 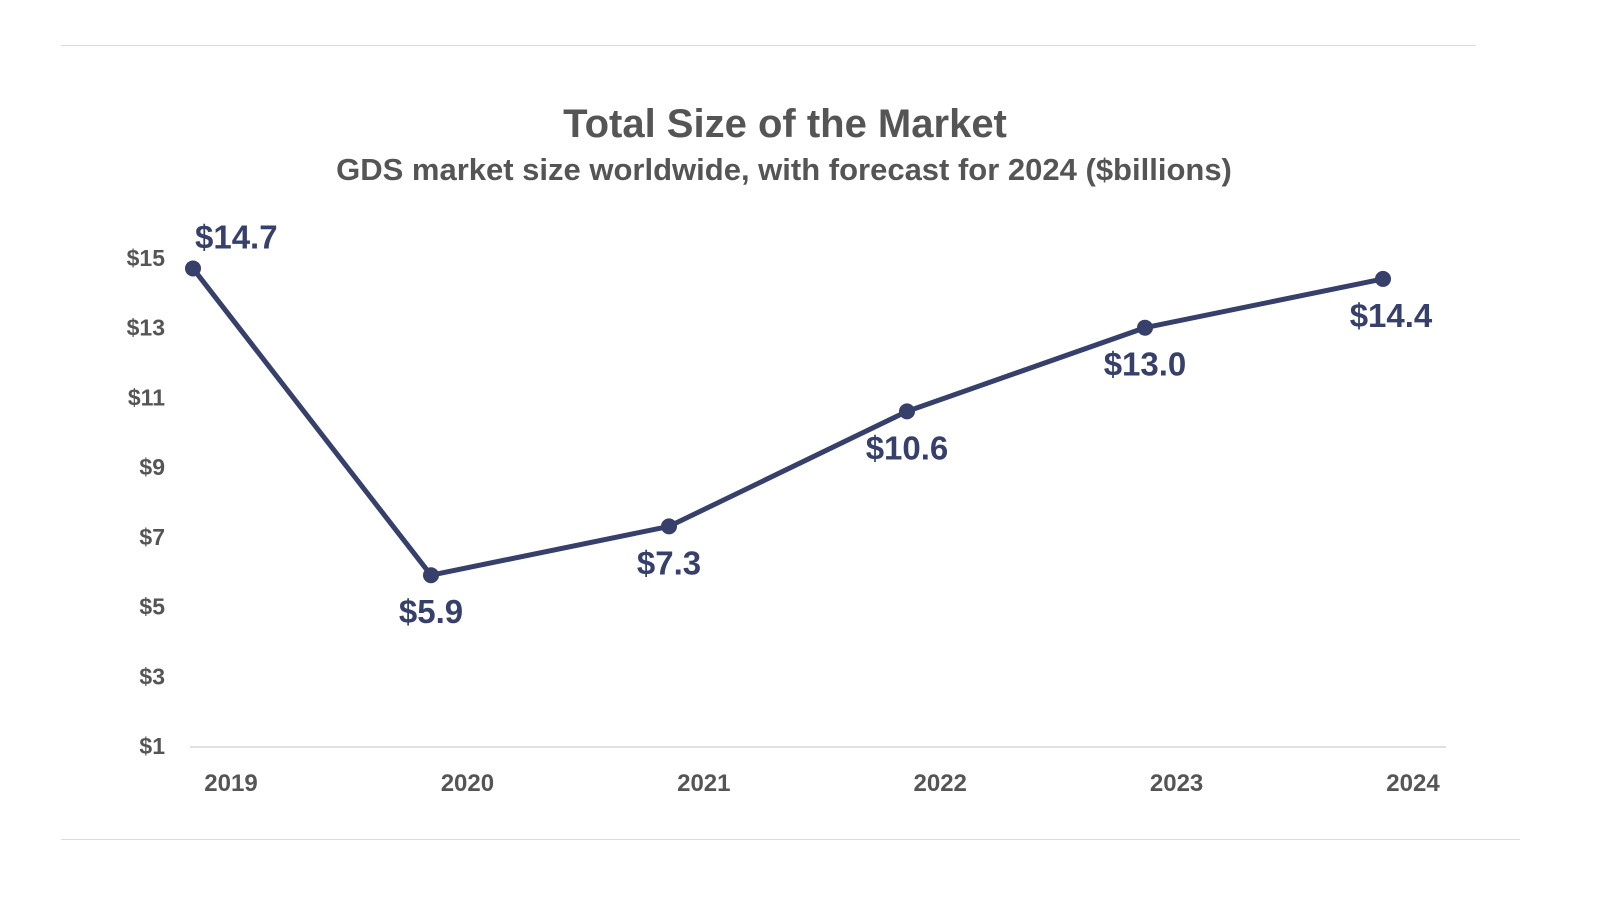 I want to click on data-label: $14.7, so click(x=236, y=236).